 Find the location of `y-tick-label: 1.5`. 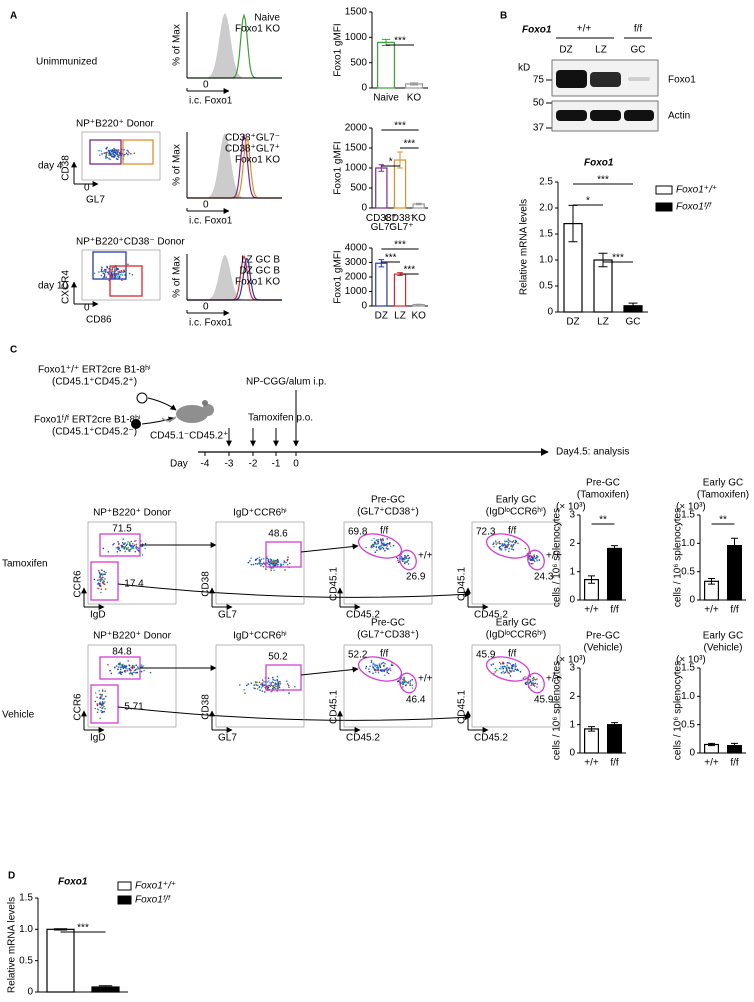

y-tick-label: 1.5 is located at coordinates (688, 515).